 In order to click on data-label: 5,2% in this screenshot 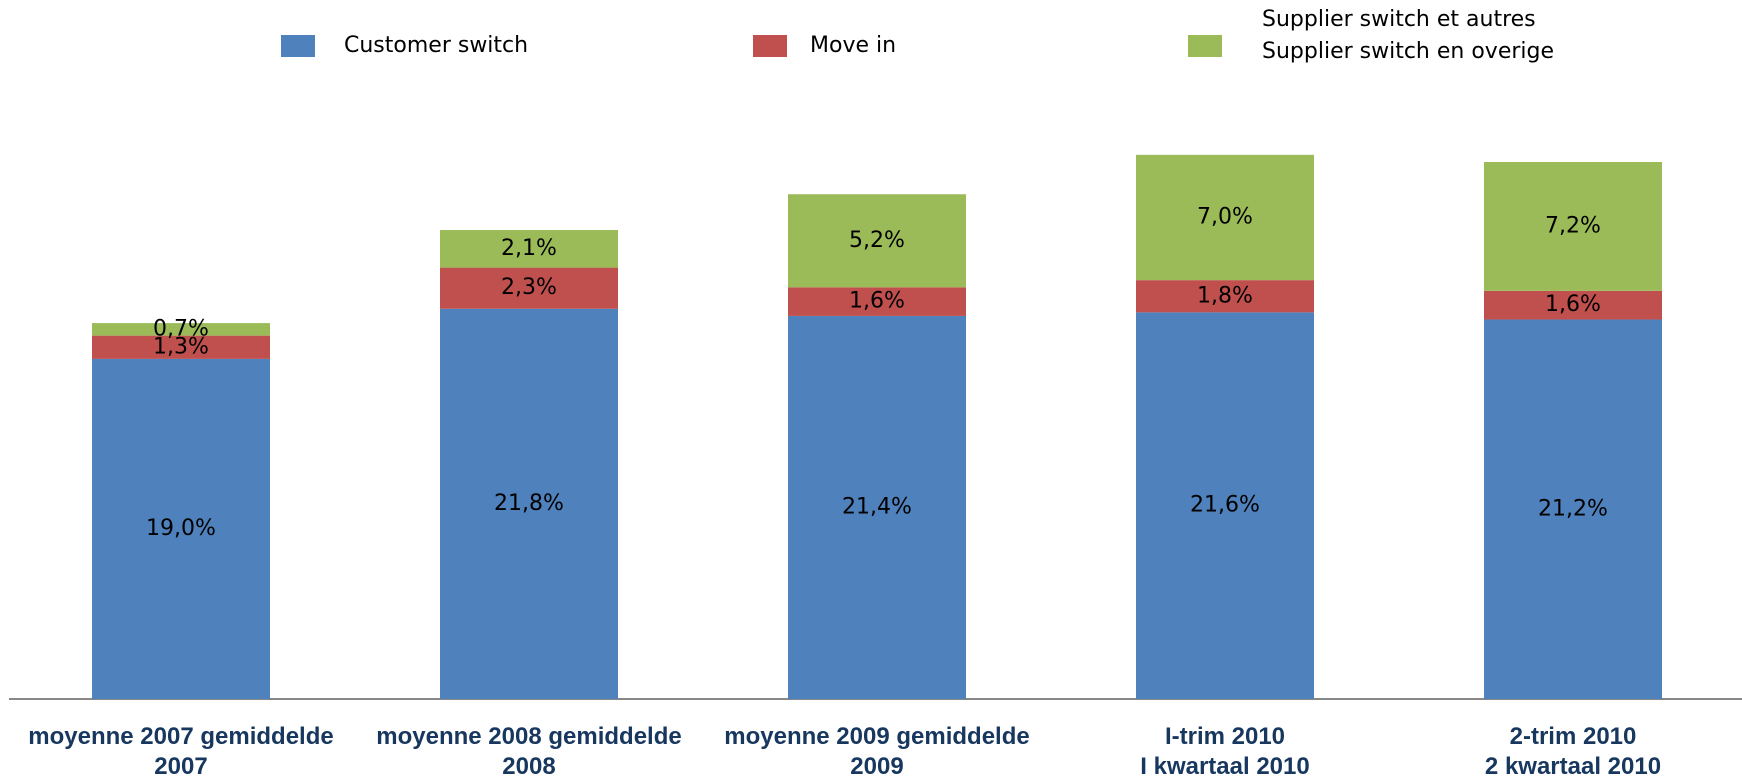, I will do `click(877, 240)`.